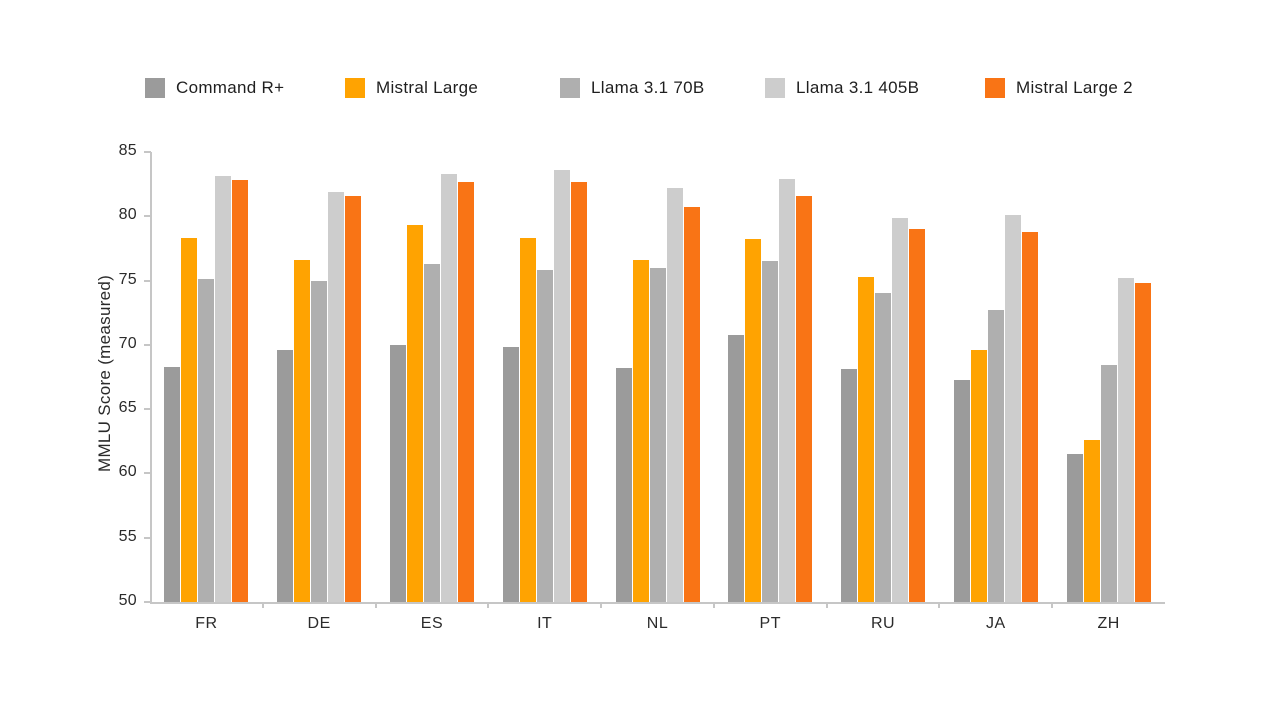  Describe the element at coordinates (917, 415) in the screenshot. I see `bar-mistral-large-2-ru` at that location.